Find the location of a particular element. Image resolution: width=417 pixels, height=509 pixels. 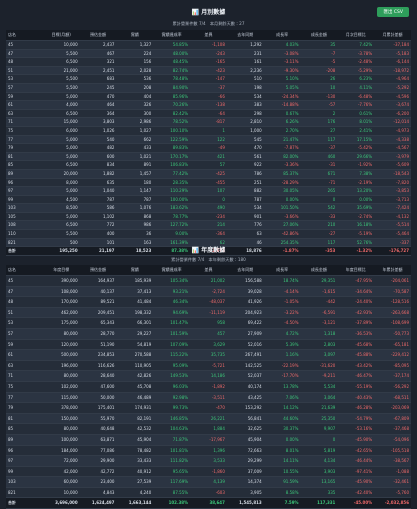

cell: 21,002 is located at coordinates (208, 281).